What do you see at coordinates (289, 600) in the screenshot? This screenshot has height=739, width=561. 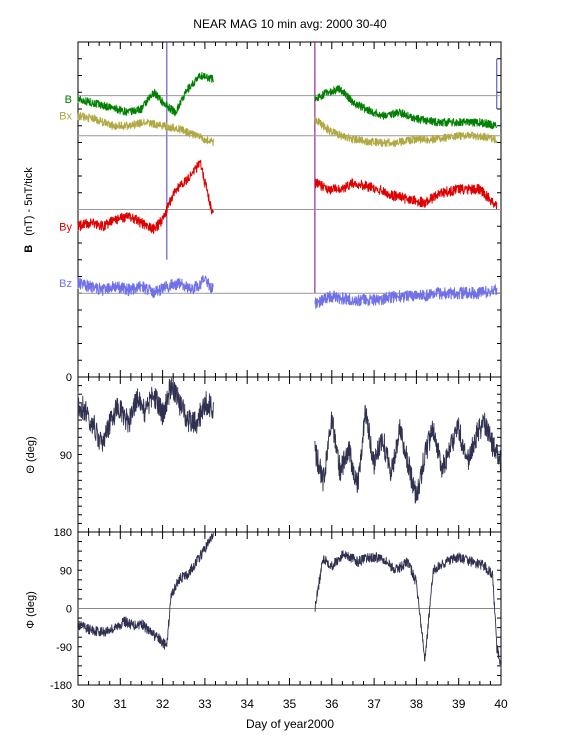 I see `panel-phi-series` at bounding box center [289, 600].